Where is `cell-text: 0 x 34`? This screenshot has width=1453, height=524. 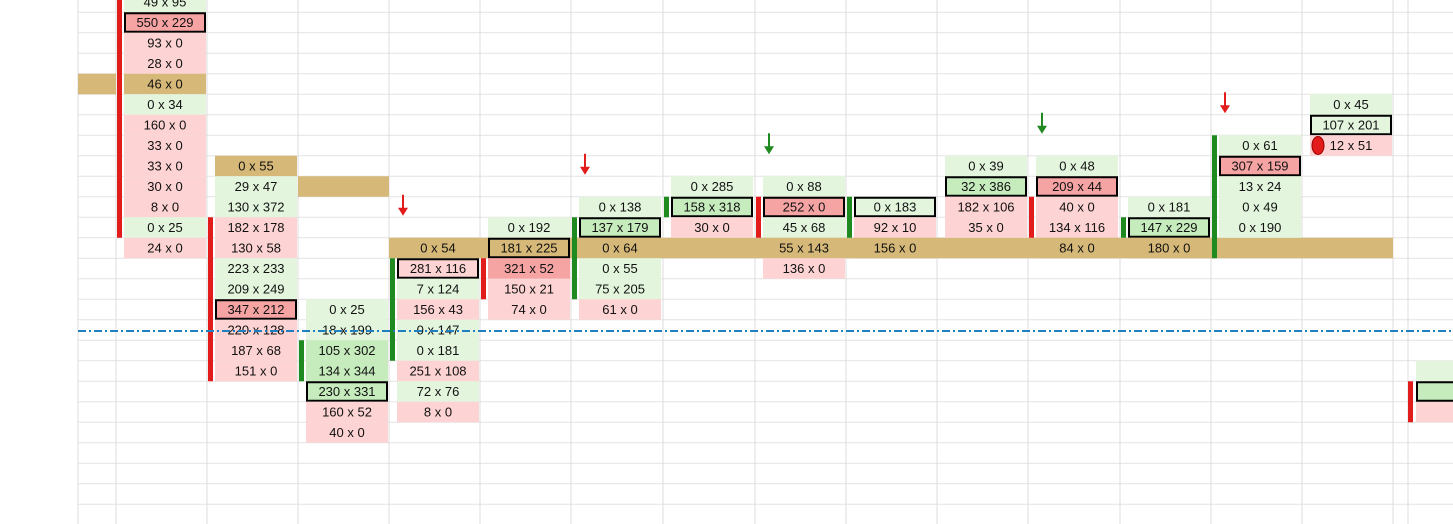 cell-text: 0 x 34 is located at coordinates (164, 104).